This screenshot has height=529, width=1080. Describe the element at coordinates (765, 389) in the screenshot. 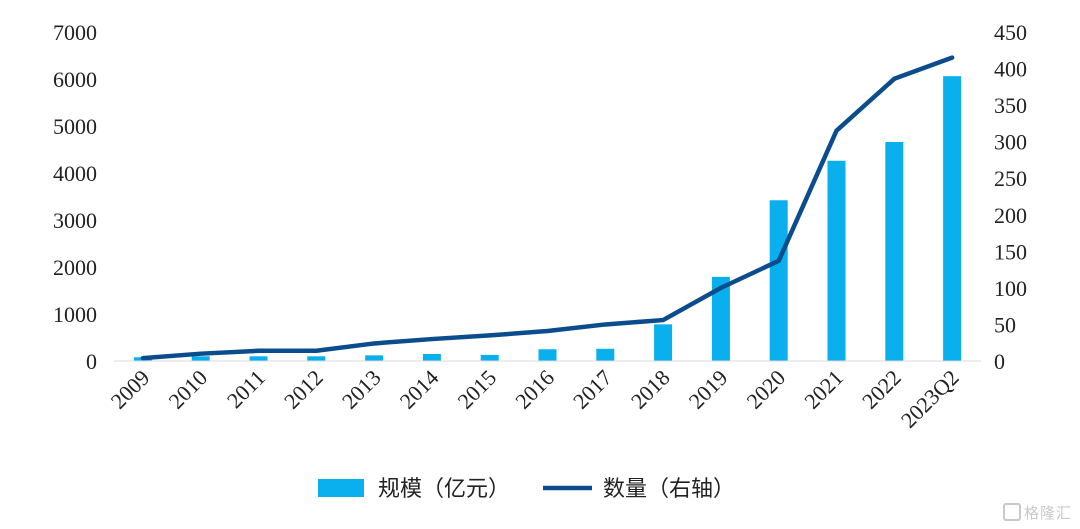

I see `x-tick-label: 2020` at that location.